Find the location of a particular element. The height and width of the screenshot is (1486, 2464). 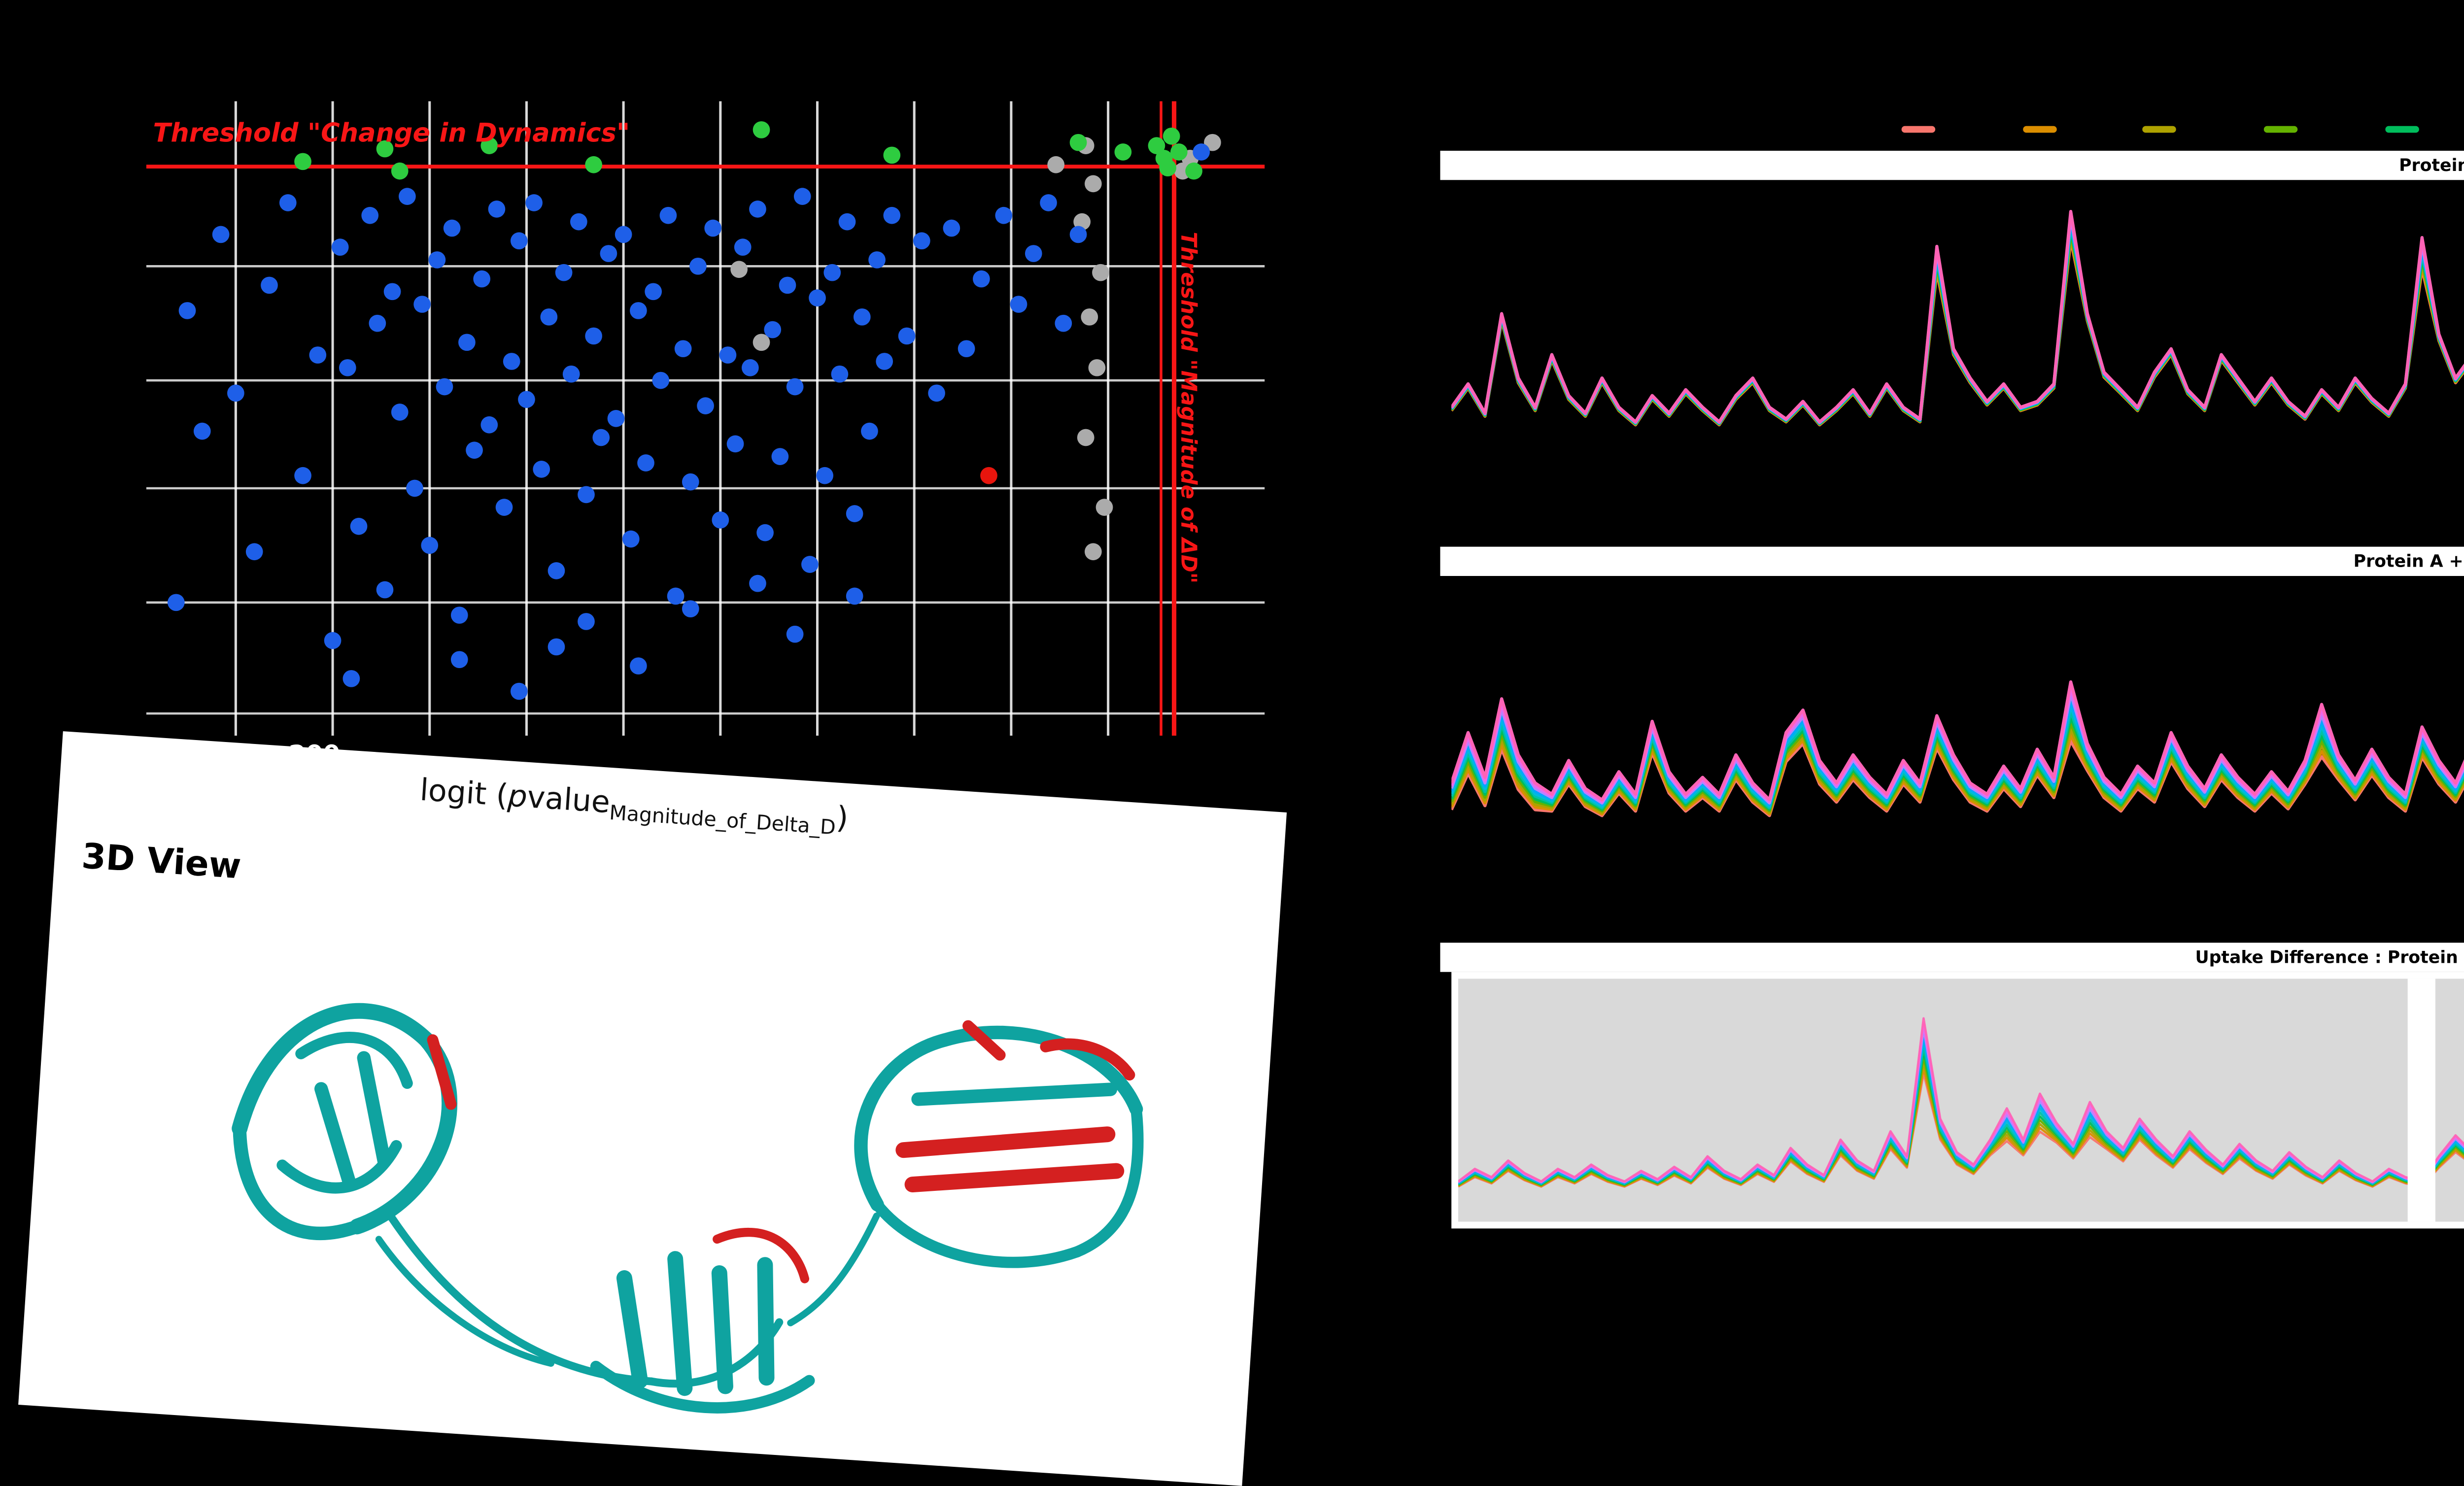

series-legend is located at coordinates (2182, 129).